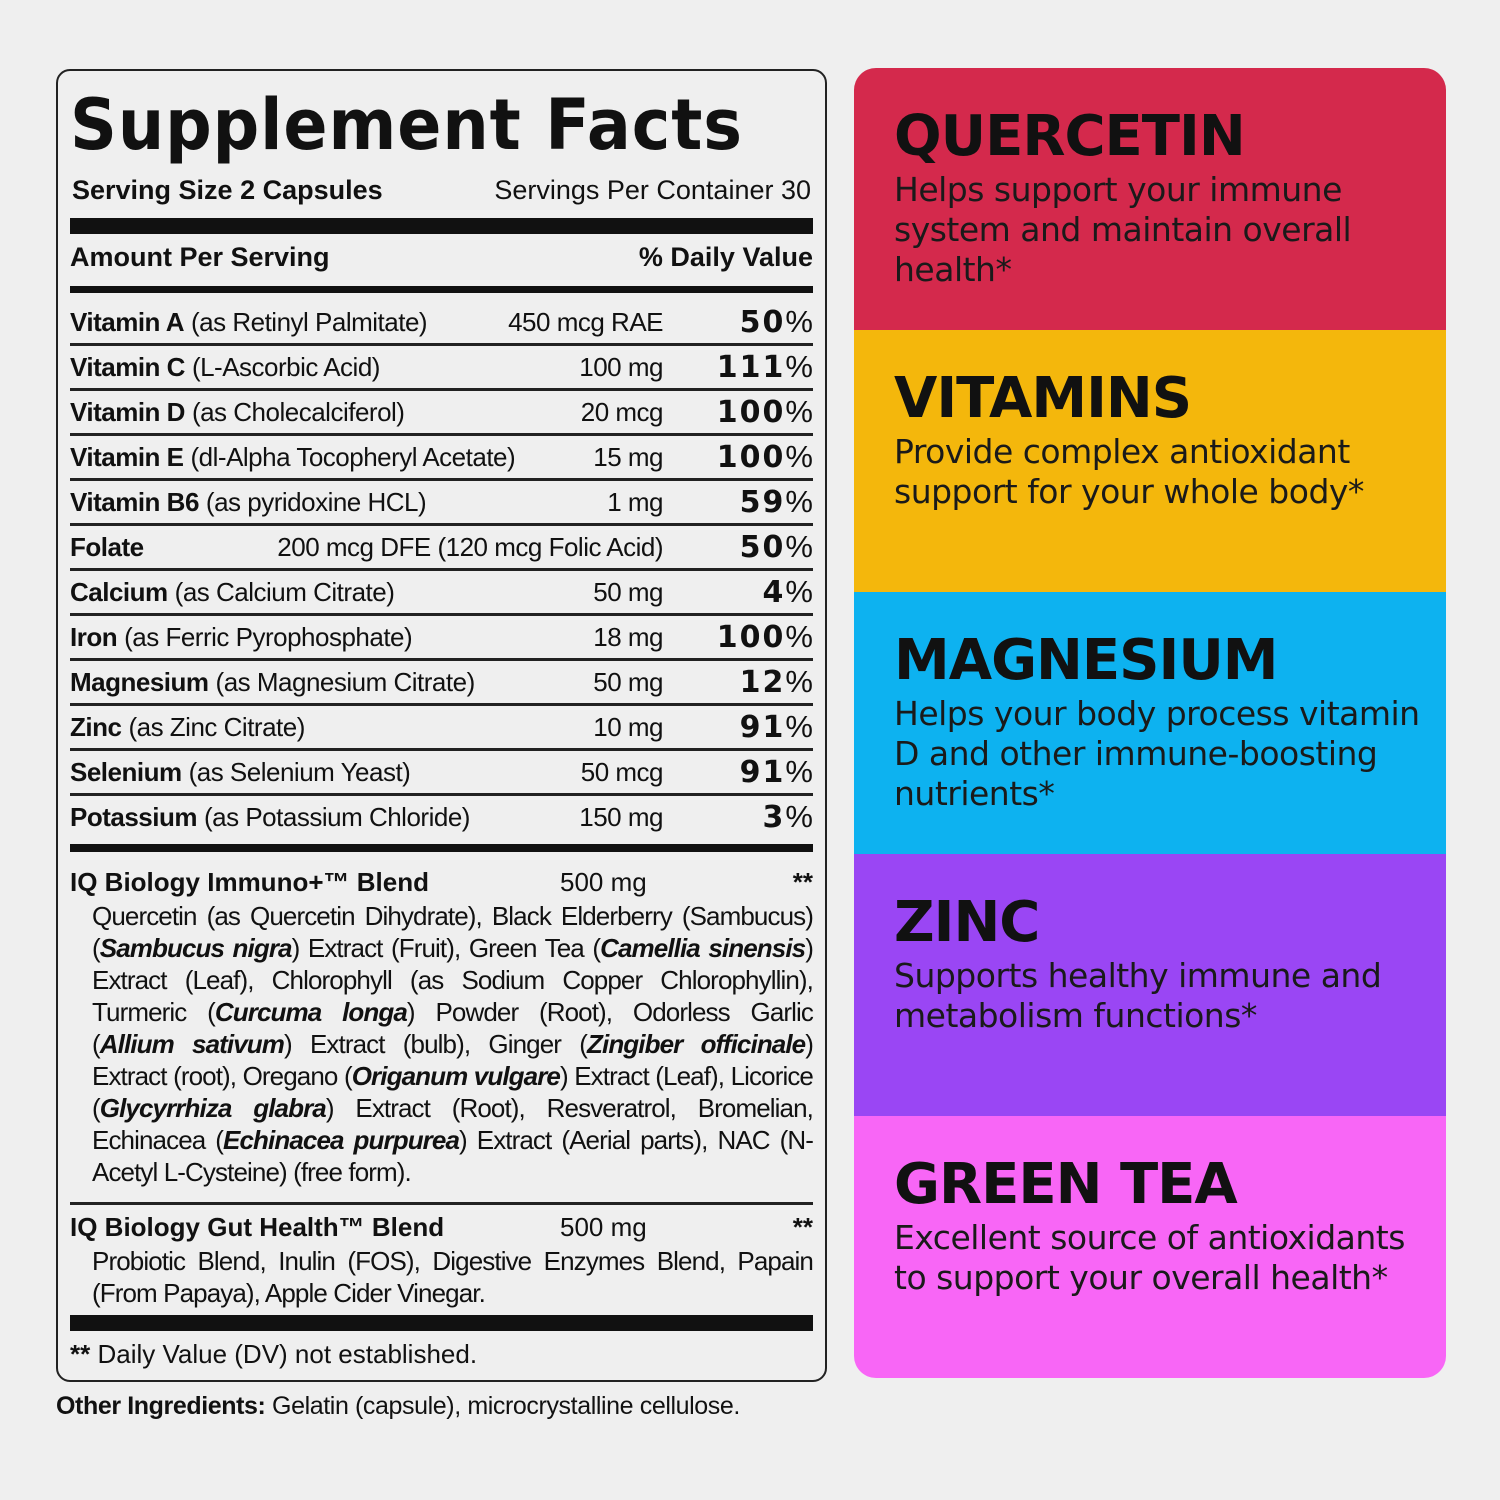 The image size is (1500, 1500). I want to click on blend-header: IQ Biology Gut Health™ Blend 500 mg **, so click(441, 1227).